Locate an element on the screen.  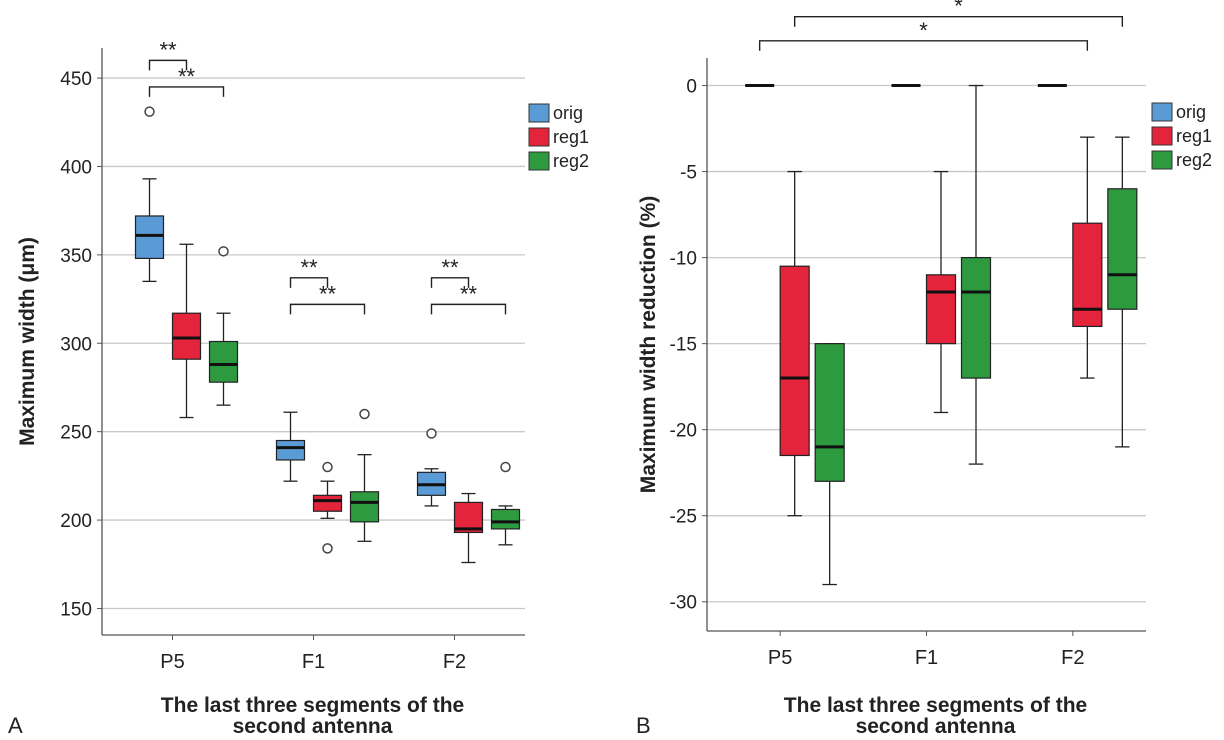
y-tick-label: -25 is located at coordinates (683, 517).